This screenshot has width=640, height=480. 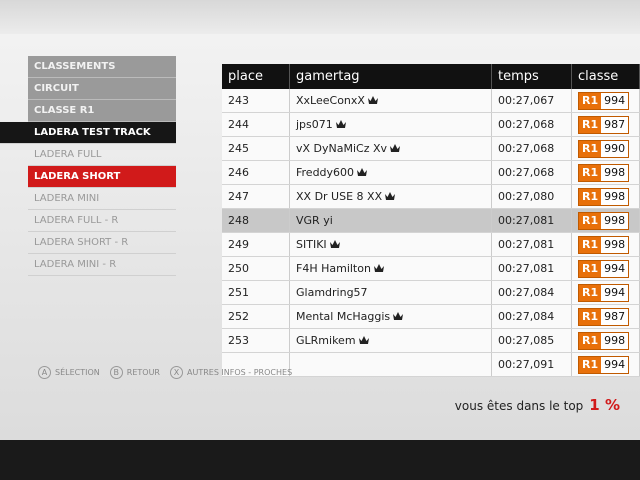 I want to click on table-row: 248 VGR yi 00:27,081 R1 998, so click(x=431, y=221).